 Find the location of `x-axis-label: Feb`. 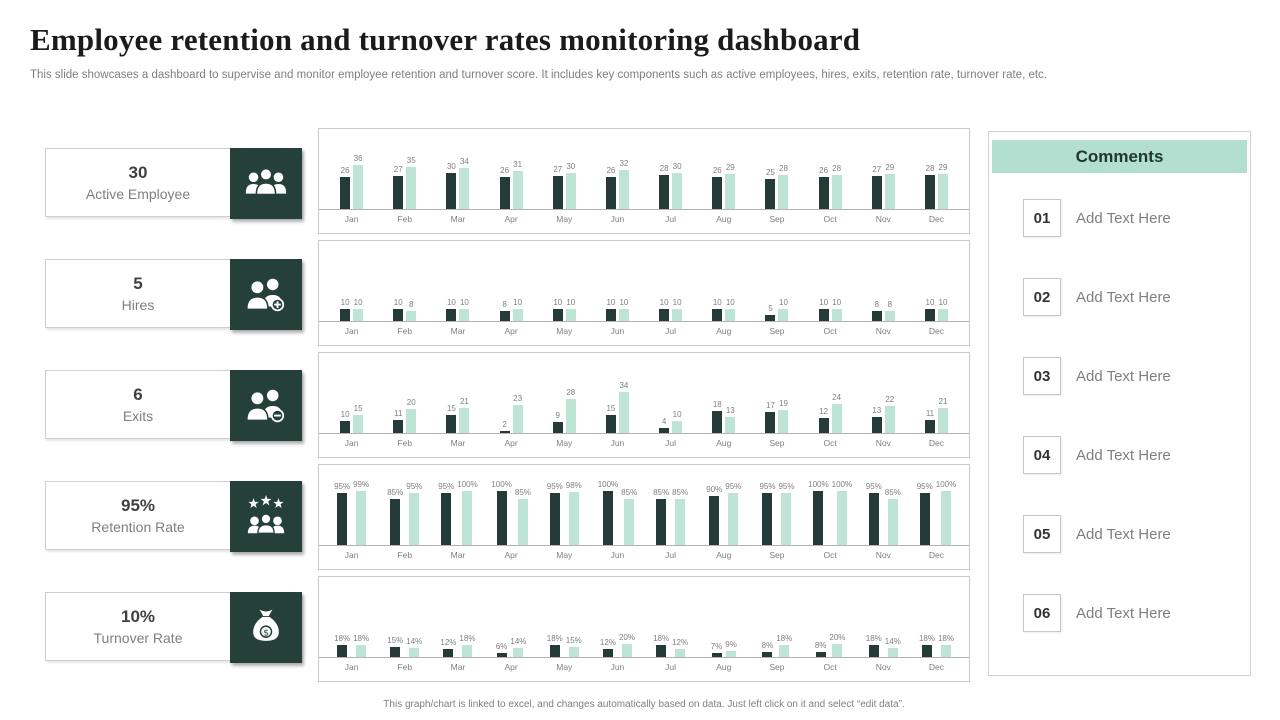

x-axis-label: Feb is located at coordinates (405, 667).